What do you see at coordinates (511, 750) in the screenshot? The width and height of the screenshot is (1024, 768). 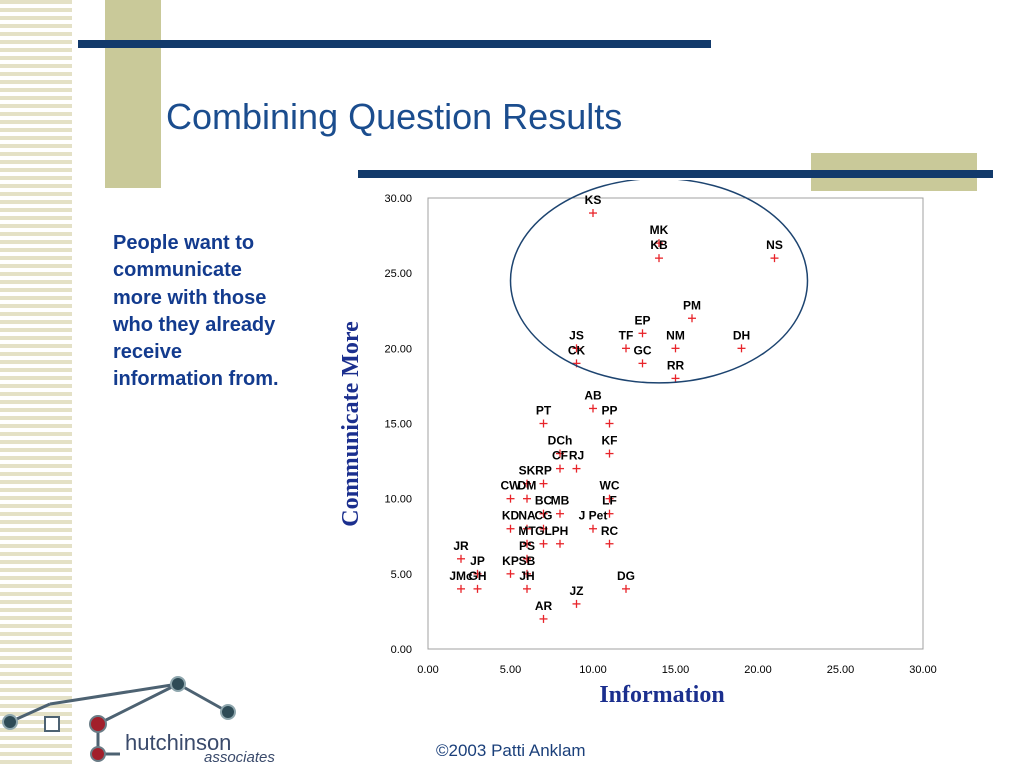 I see `copyright-footer: ©2003 Patti Anklam` at bounding box center [511, 750].